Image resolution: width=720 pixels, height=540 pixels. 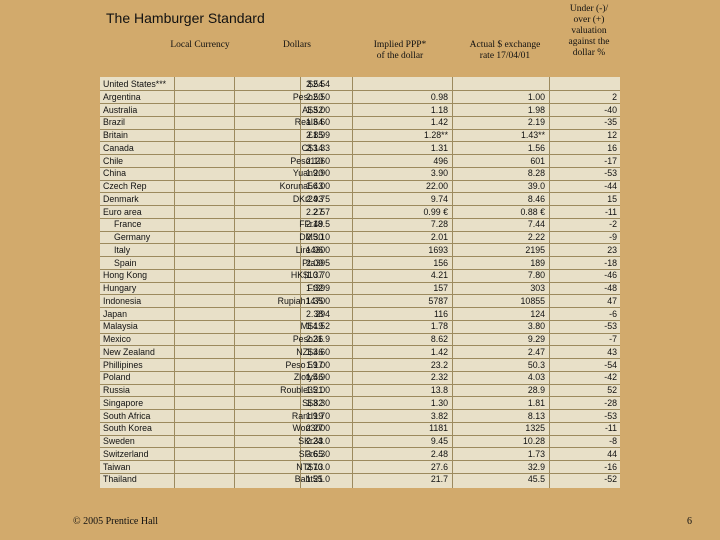 I want to click on country-cell: France, so click(x=128, y=224).